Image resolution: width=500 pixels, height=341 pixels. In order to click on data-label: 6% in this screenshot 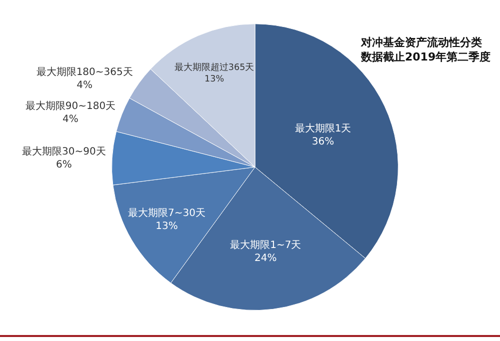, I will do `click(64, 165)`.